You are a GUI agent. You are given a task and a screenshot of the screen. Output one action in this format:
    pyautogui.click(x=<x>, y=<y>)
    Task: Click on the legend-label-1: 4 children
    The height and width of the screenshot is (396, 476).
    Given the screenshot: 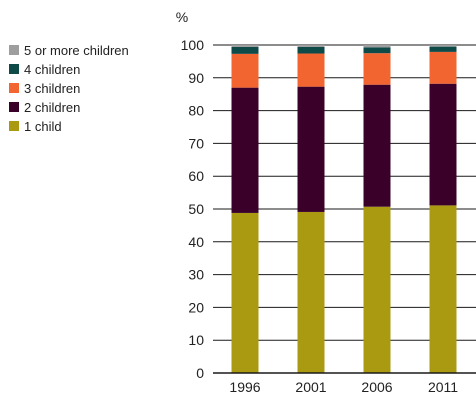 What is the action you would take?
    pyautogui.click(x=52, y=69)
    